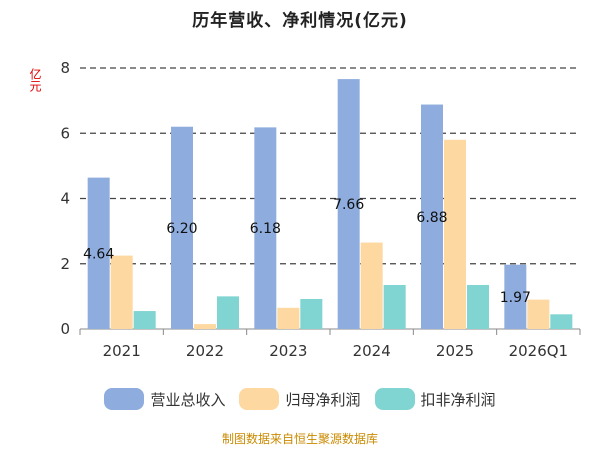  I want to click on data-label: 4.64, so click(98, 254).